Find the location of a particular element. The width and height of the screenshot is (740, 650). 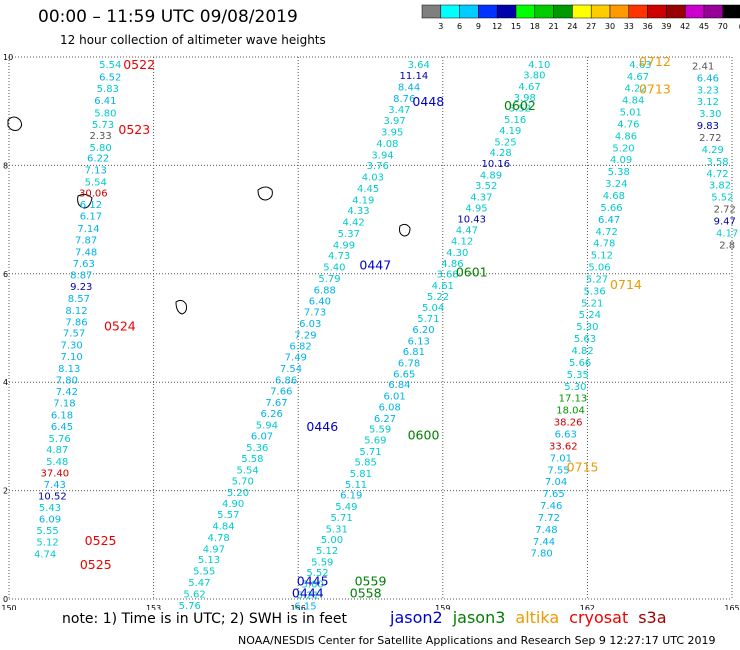

pass-time-label: 0601 is located at coordinates (472, 272).